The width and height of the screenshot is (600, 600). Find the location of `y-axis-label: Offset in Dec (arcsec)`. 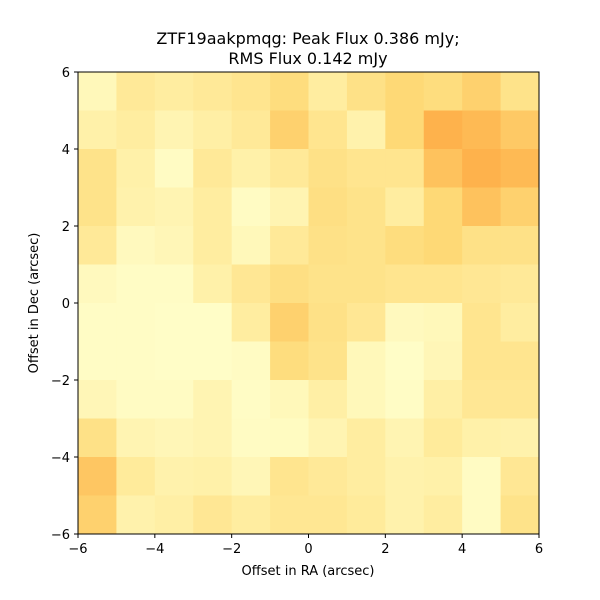

y-axis-label: Offset in Dec (arcsec) is located at coordinates (34, 303).